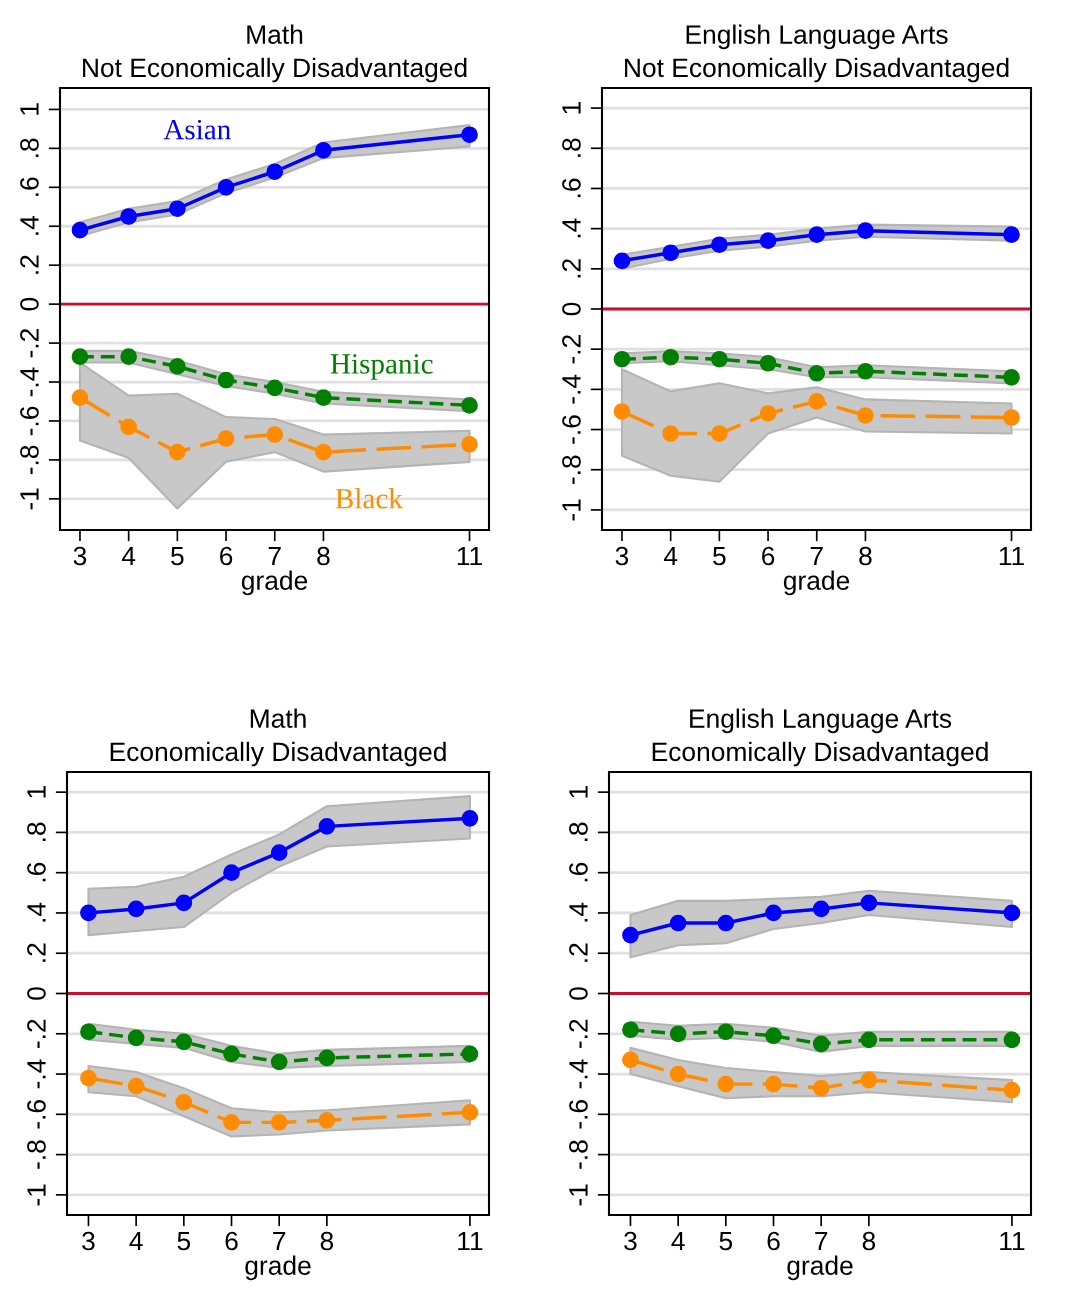 This screenshot has width=1070, height=1305. Describe the element at coordinates (381, 367) in the screenshot. I see `series-label: Hispanic` at that location.